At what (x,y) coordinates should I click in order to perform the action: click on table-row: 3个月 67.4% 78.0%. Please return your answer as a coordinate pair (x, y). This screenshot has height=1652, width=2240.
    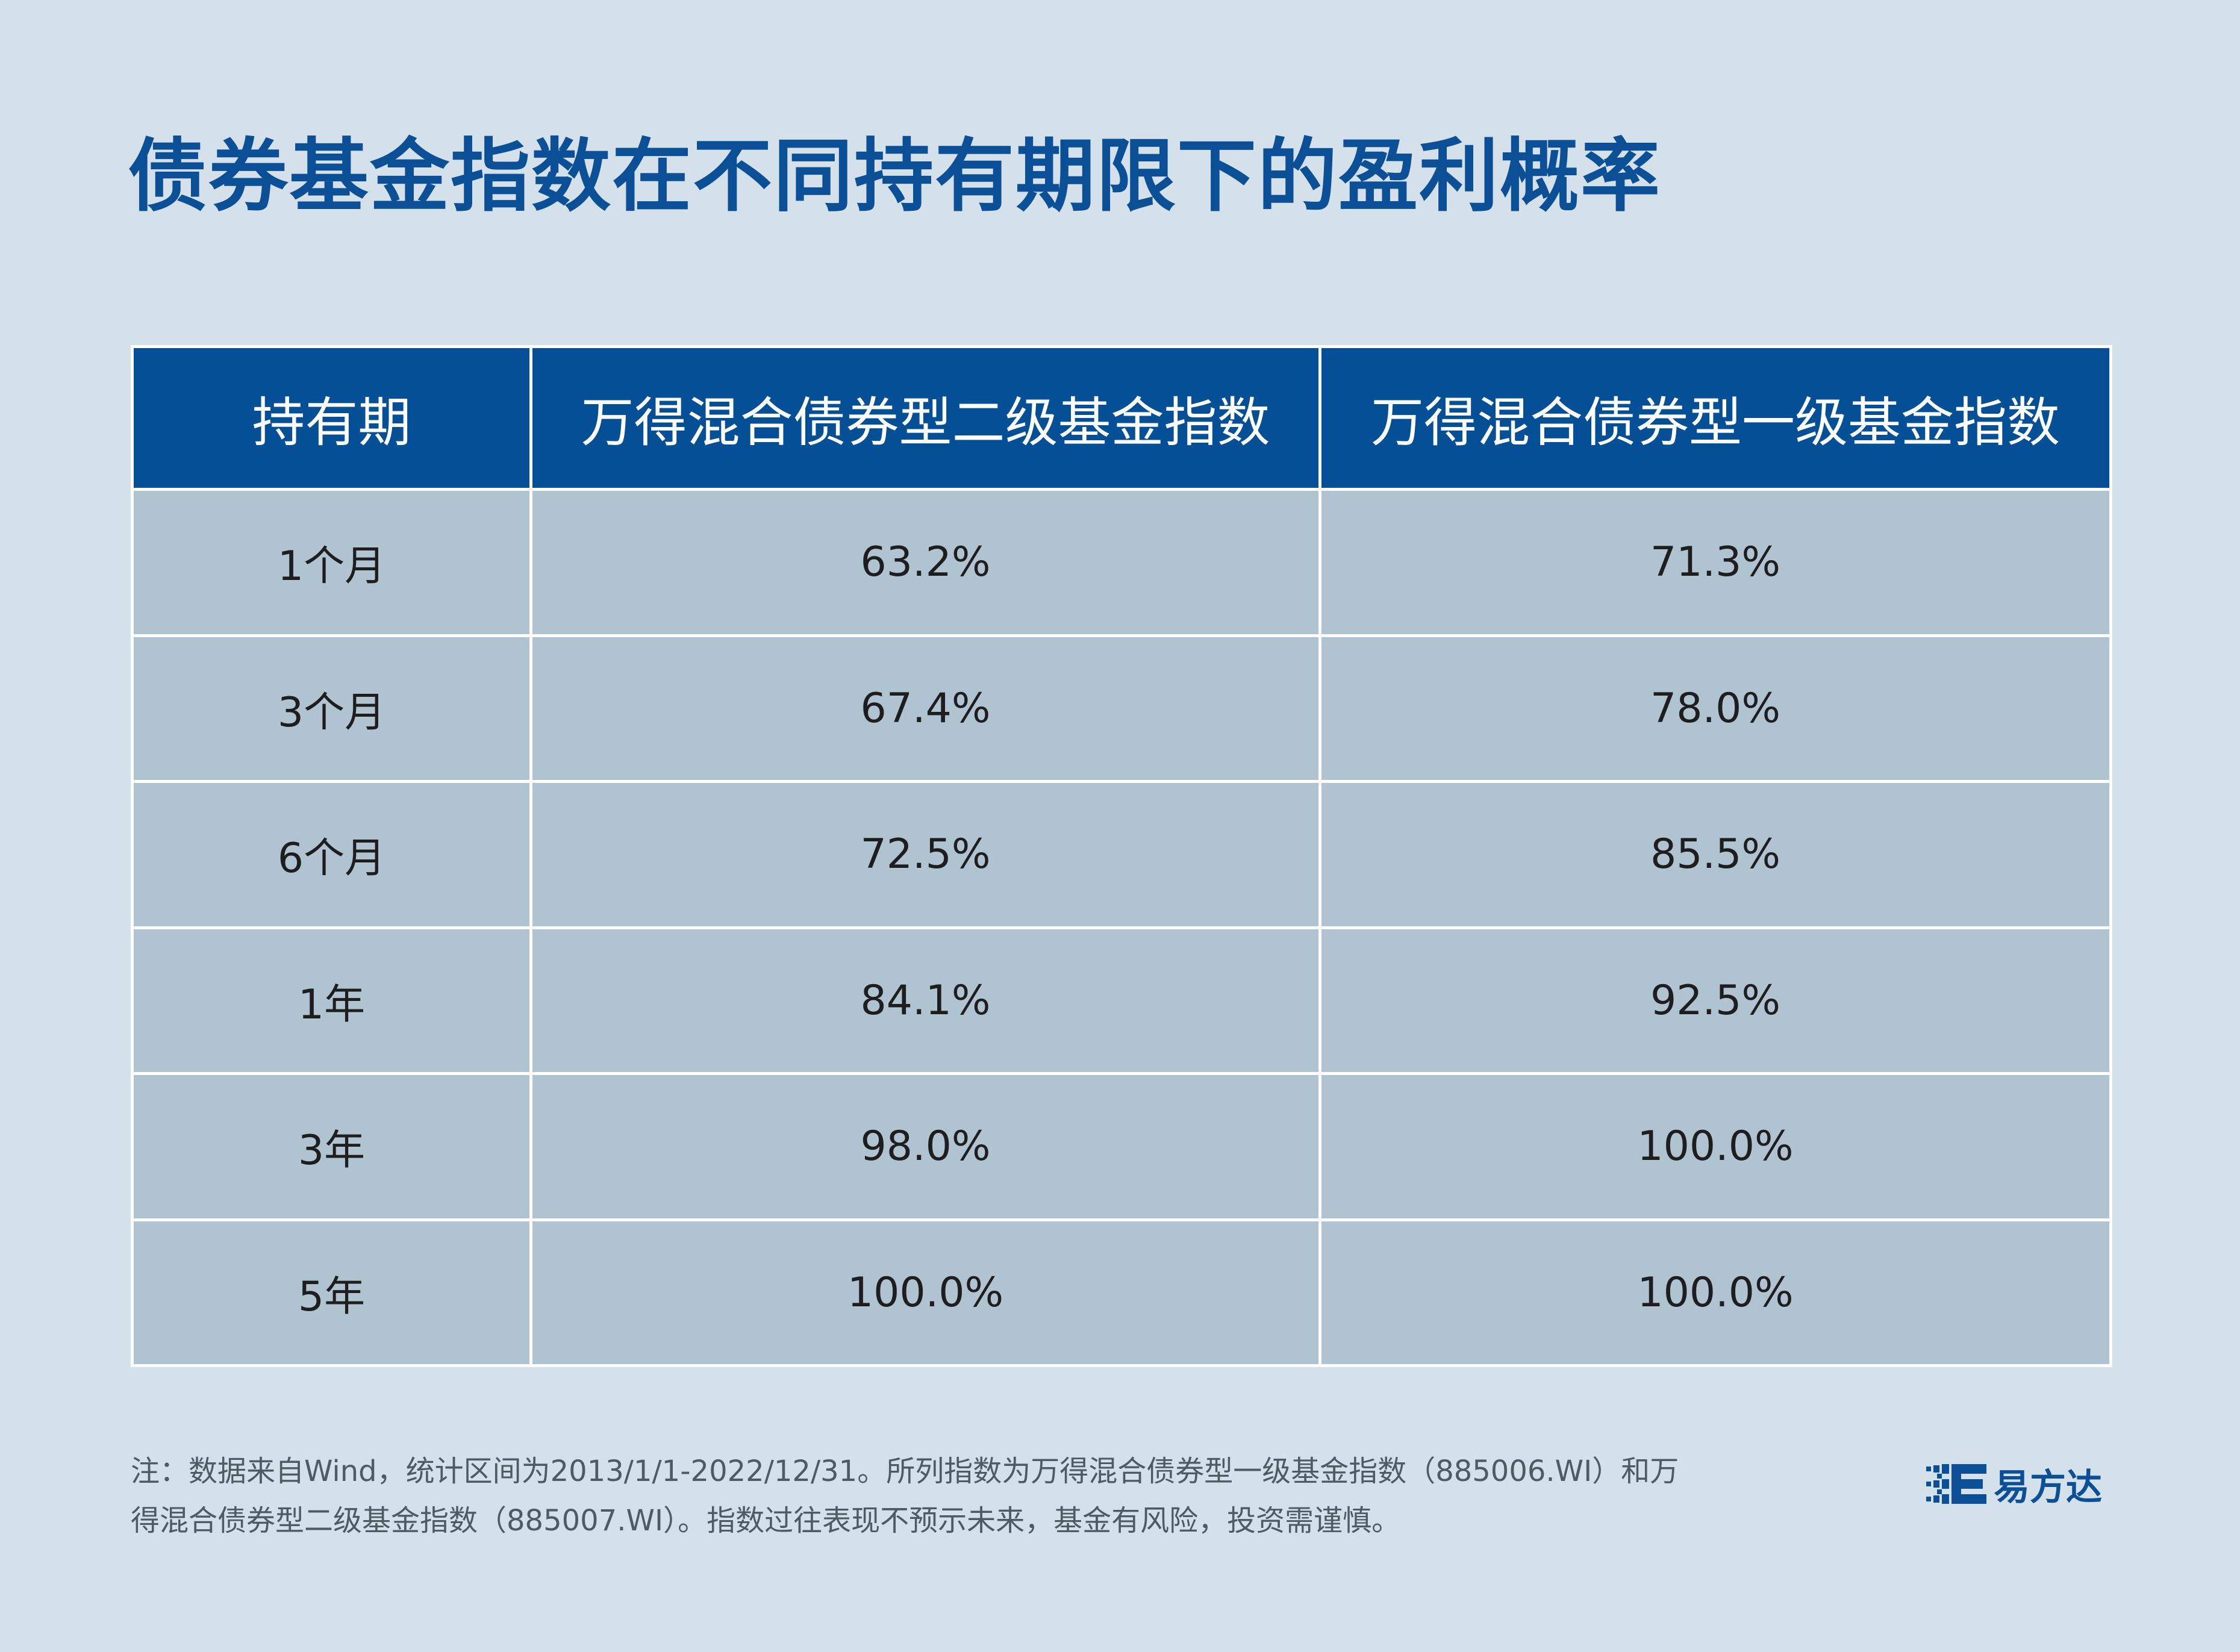
    Looking at the image, I should click on (1121, 708).